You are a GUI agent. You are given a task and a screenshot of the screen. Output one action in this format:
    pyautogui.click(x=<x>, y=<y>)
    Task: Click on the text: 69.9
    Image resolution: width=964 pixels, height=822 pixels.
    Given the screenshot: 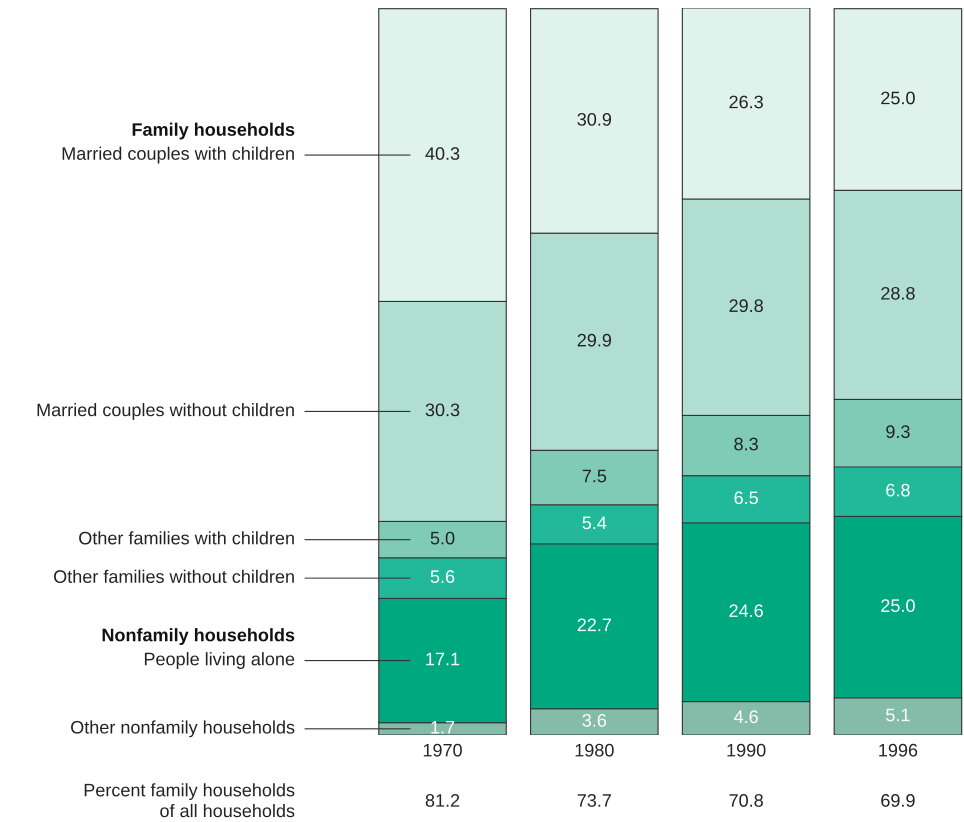 What is the action you would take?
    pyautogui.click(x=898, y=800)
    